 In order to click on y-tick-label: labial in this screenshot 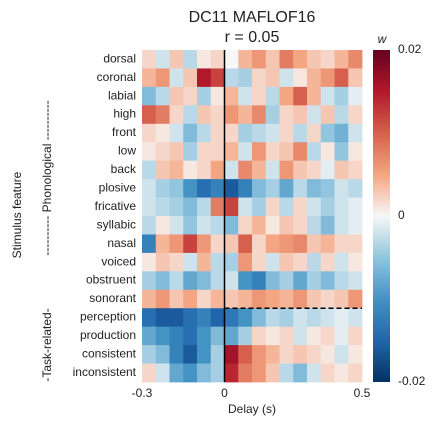, I will do `click(122, 95)`.